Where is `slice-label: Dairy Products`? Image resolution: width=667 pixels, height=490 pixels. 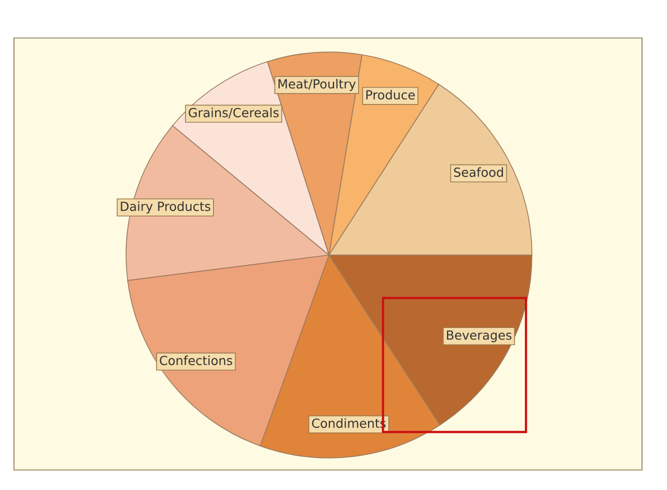
slice-label: Dairy Products is located at coordinates (165, 207).